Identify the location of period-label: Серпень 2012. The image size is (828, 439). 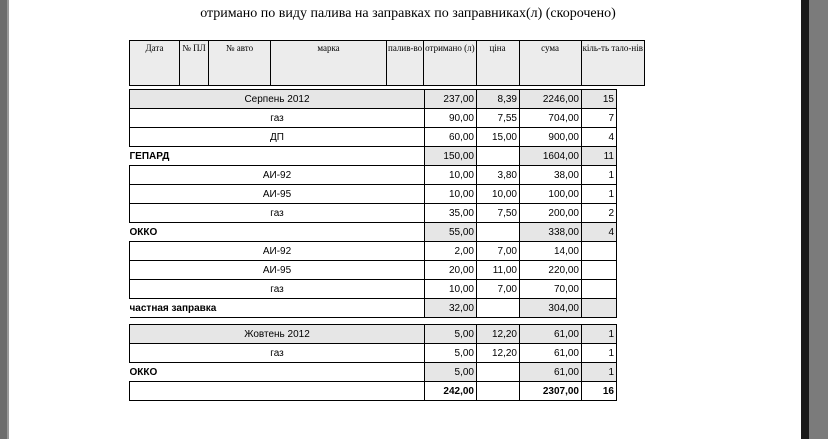
(277, 99).